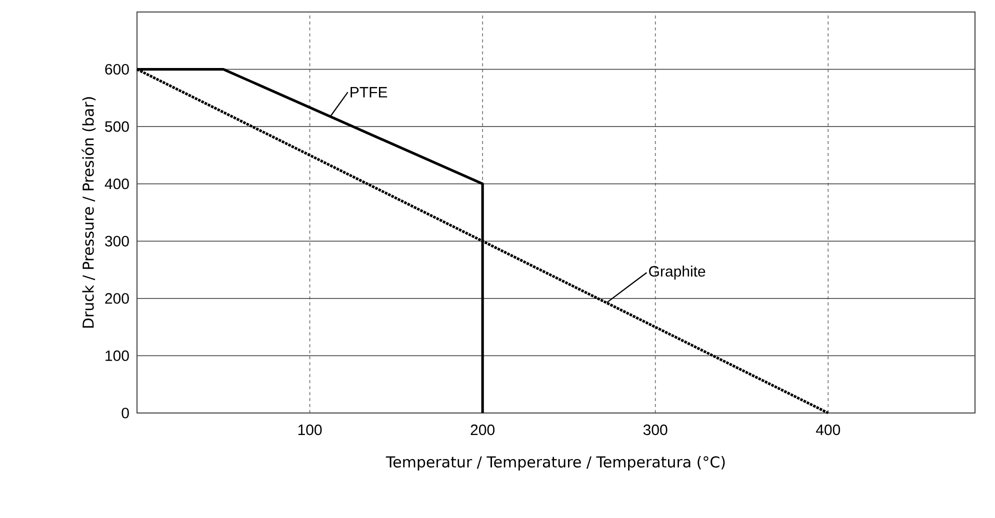  What do you see at coordinates (555, 463) in the screenshot?
I see `x-axis-title: Temperatur / Temperature / Temperatura (°C)` at bounding box center [555, 463].